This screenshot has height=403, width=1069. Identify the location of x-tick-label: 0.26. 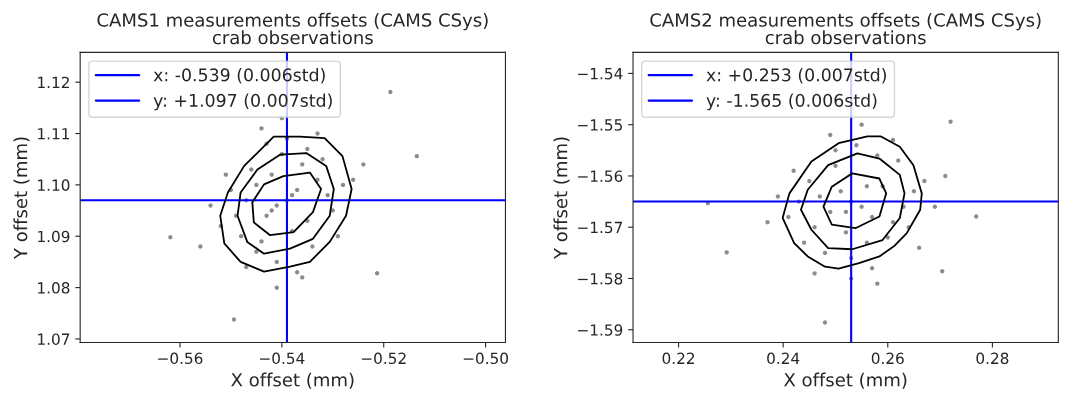
(887, 358).